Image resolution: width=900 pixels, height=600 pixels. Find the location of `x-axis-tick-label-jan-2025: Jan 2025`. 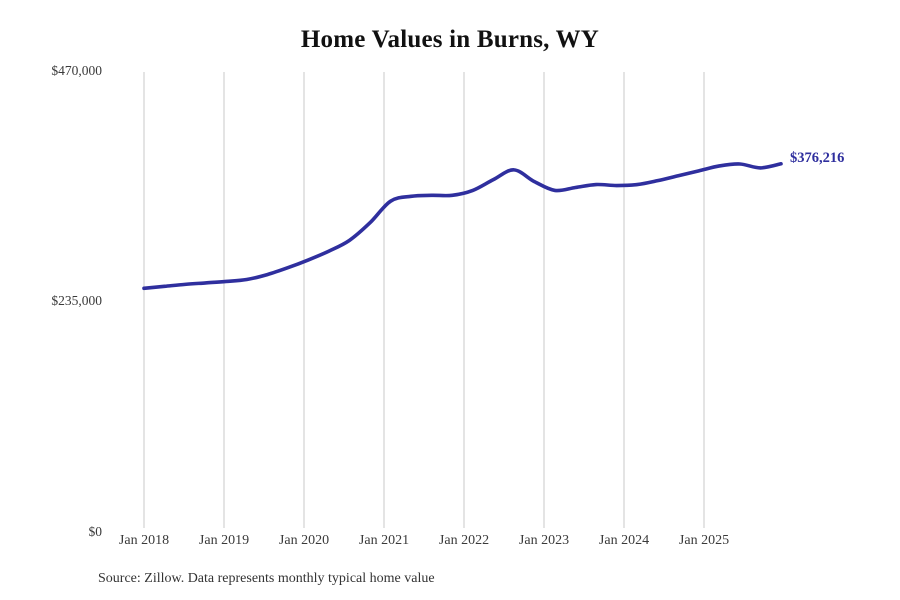

x-axis-tick-label-jan-2025: Jan 2025 is located at coordinates (704, 540).